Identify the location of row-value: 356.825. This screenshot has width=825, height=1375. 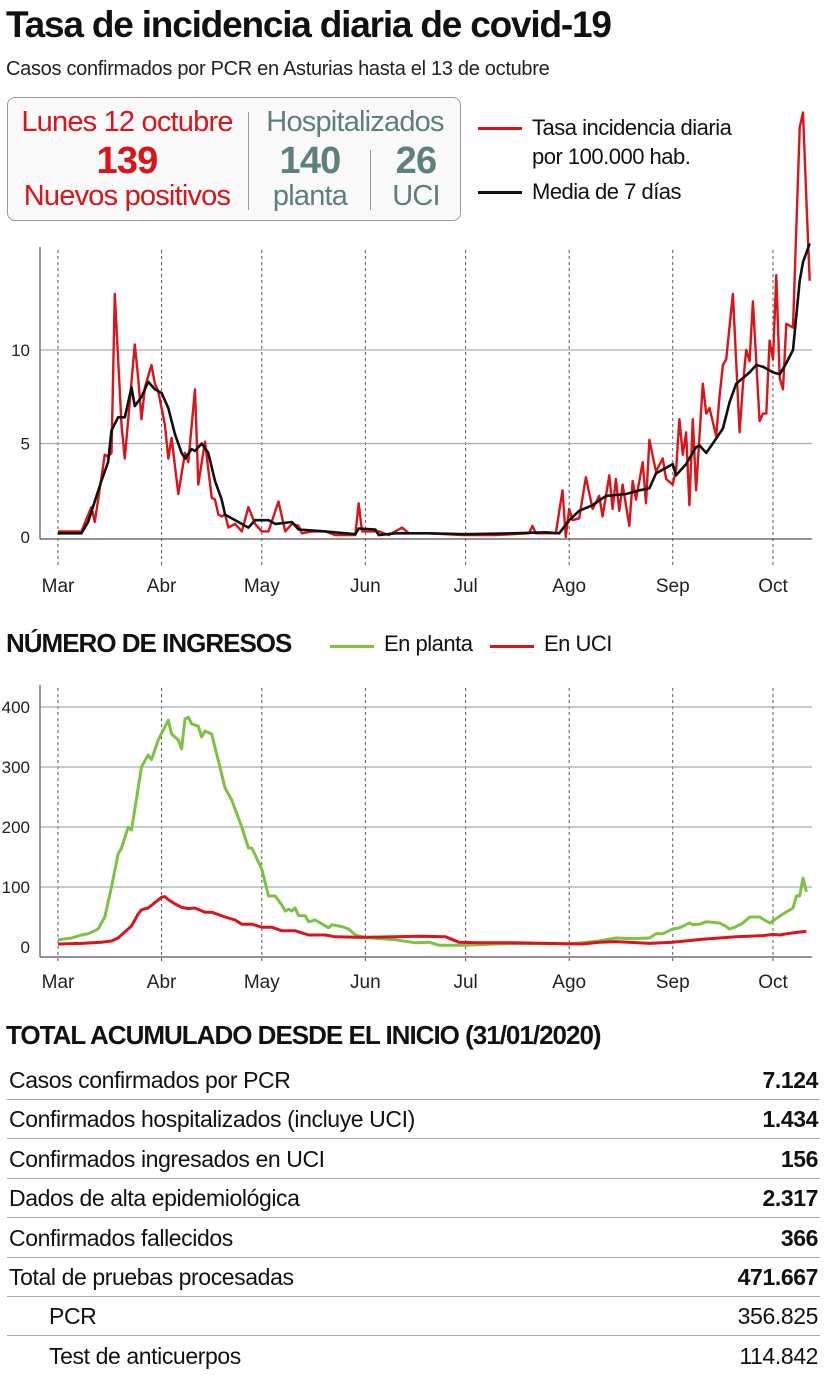
(778, 1316).